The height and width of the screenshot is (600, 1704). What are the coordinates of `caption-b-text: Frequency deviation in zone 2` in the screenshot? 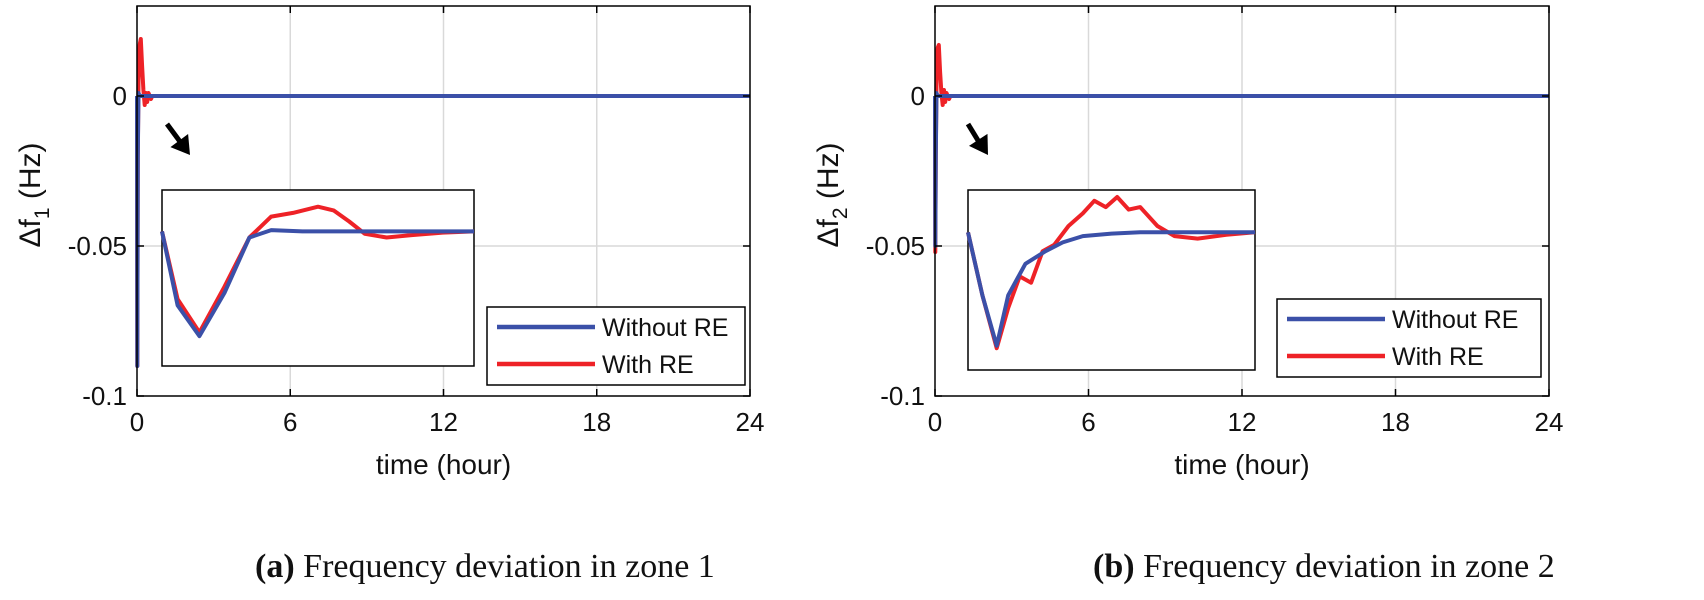 It's located at (1349, 566).